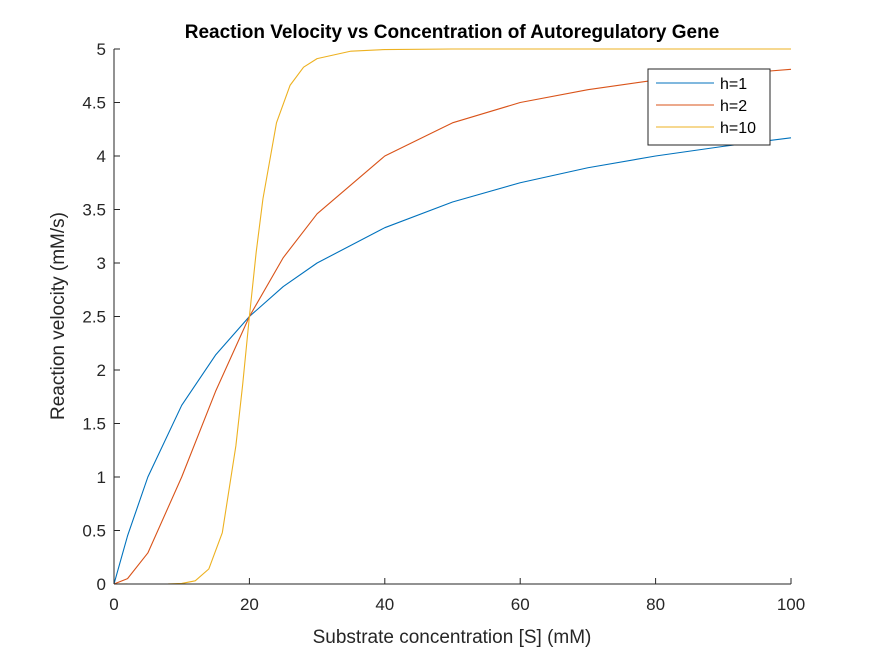 This screenshot has width=875, height=656. Describe the element at coordinates (58, 316) in the screenshot. I see `y-axis-label: Reaction velocity (mM/s)` at that location.